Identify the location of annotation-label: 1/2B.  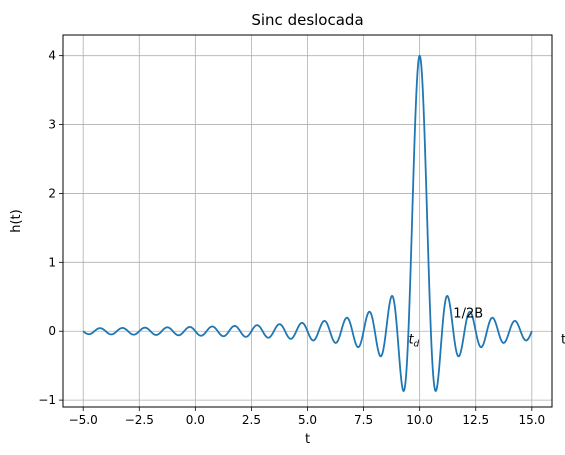
(468, 313).